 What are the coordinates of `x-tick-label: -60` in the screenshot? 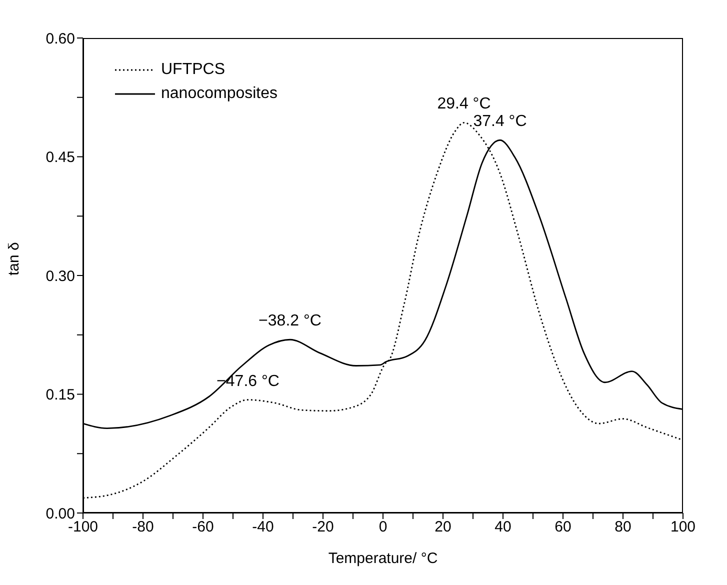 It's located at (203, 527).